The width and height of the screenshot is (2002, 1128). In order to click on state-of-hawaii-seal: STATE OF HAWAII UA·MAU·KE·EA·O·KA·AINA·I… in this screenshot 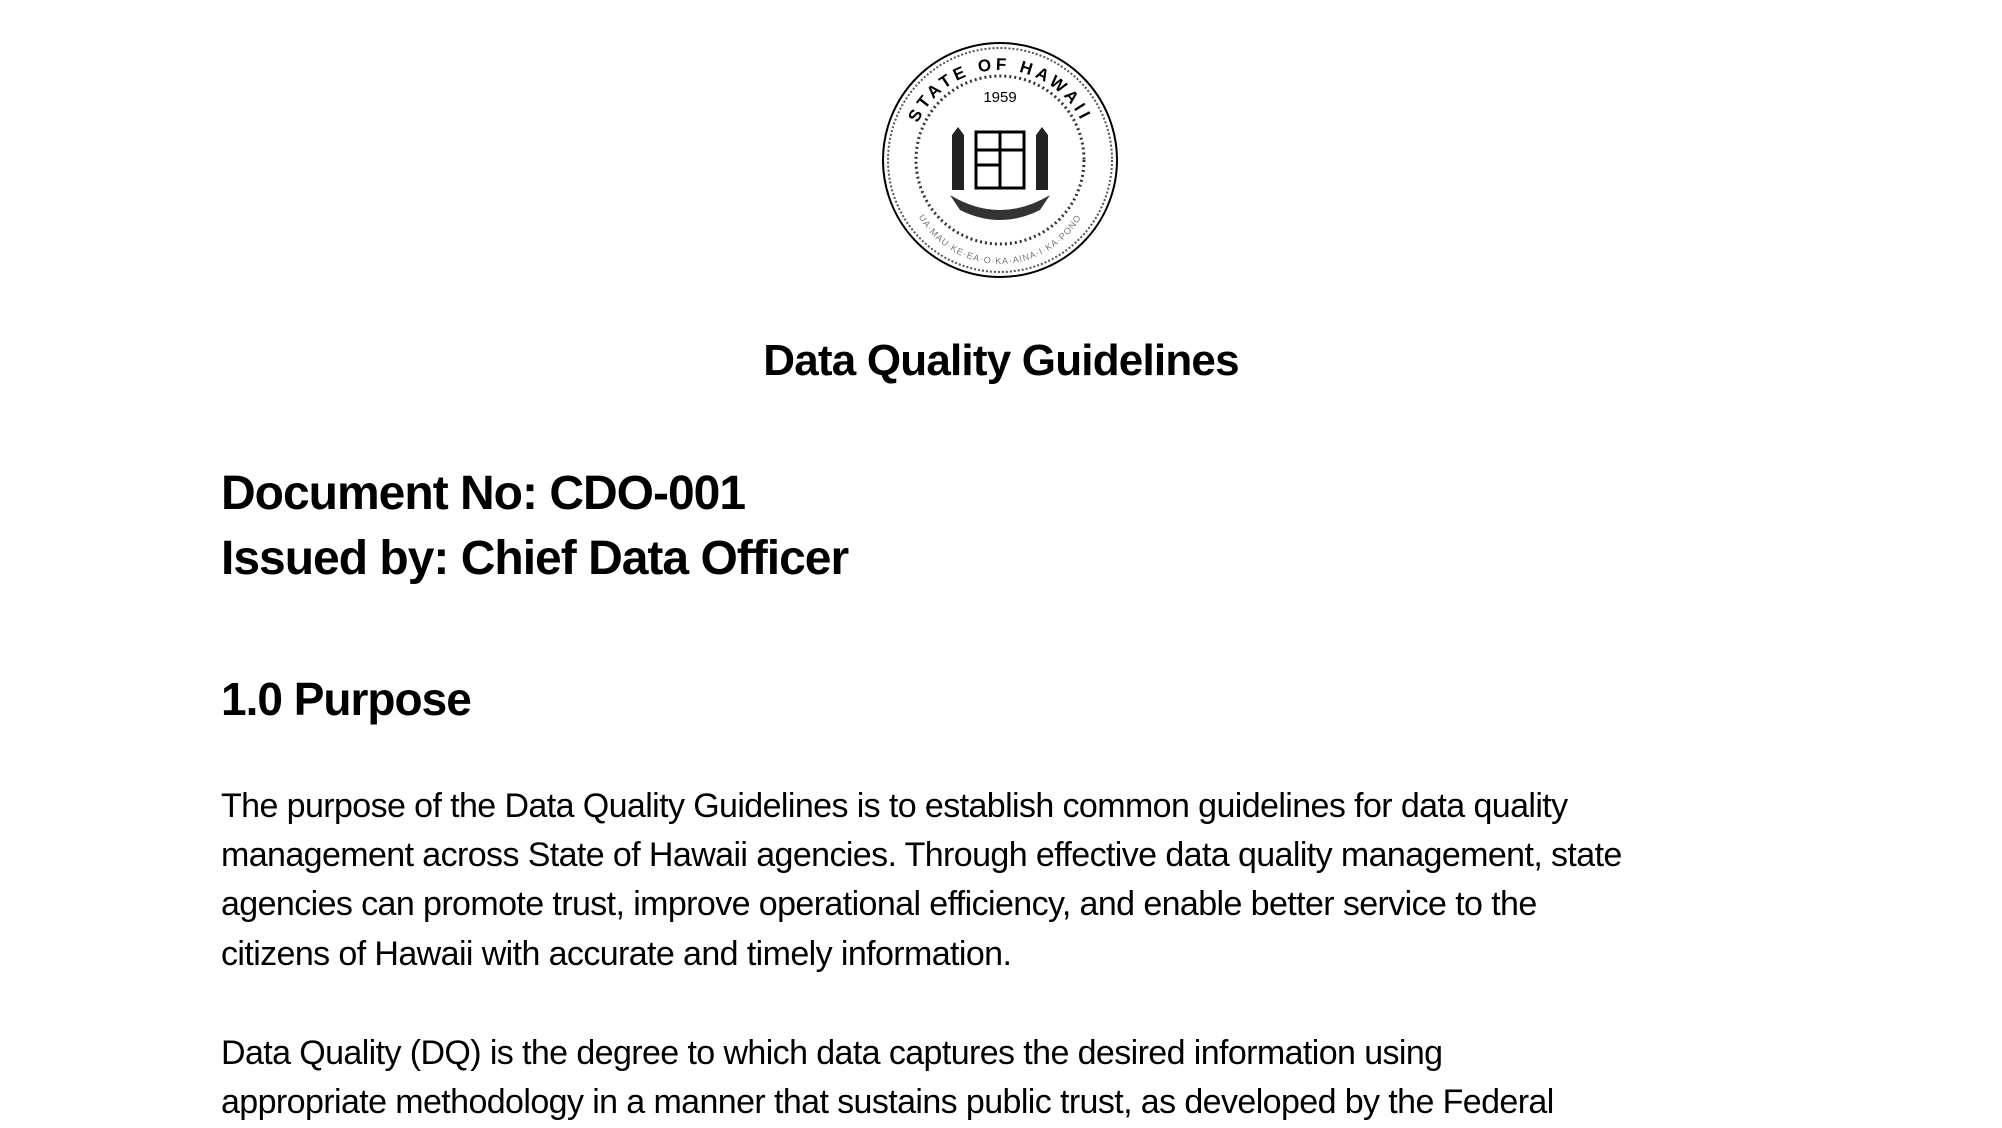, I will do `click(1000, 160)`.